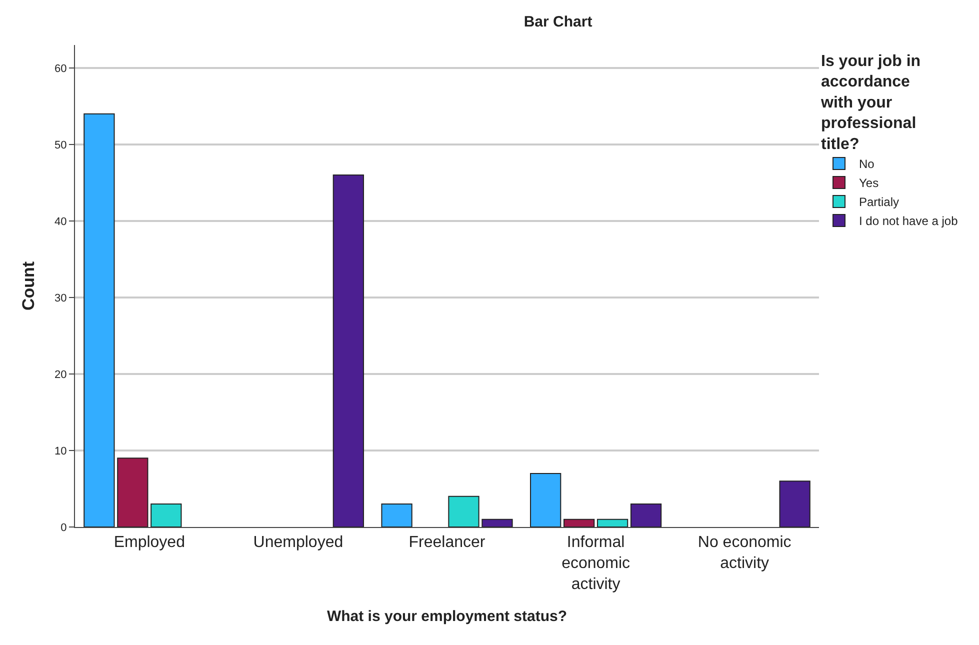  Describe the element at coordinates (447, 543) in the screenshot. I see `x-tick-label: Freelancer` at that location.